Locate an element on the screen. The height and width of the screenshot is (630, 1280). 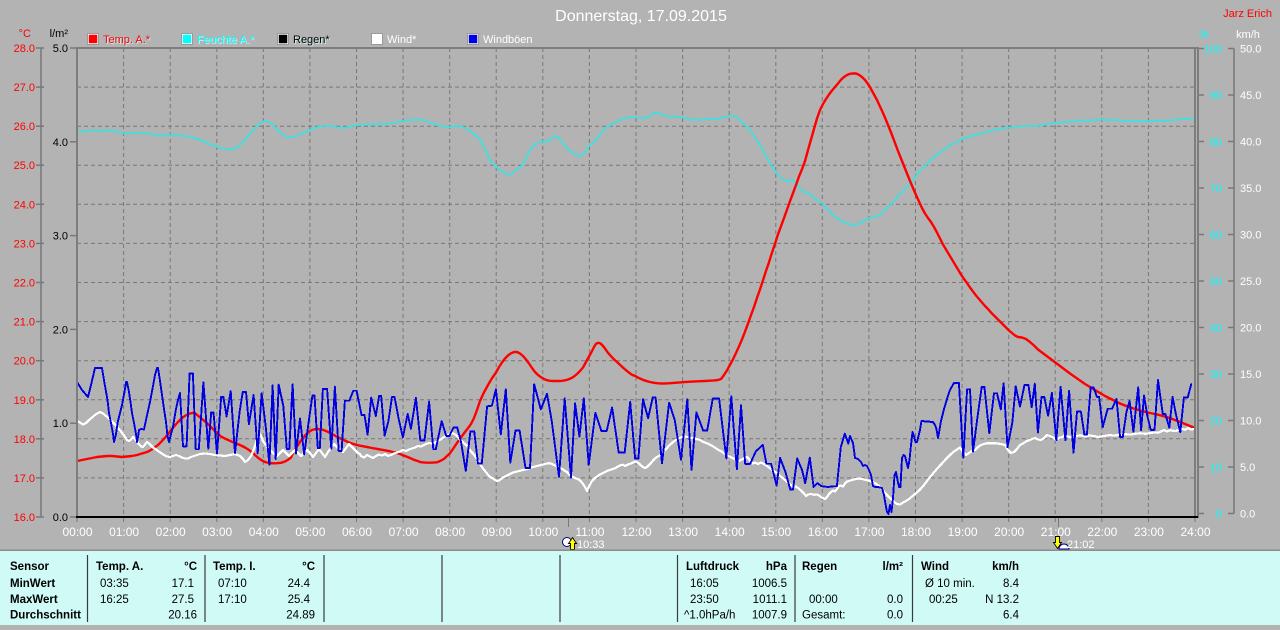
svg-text: 09:00 is located at coordinates (497, 532).